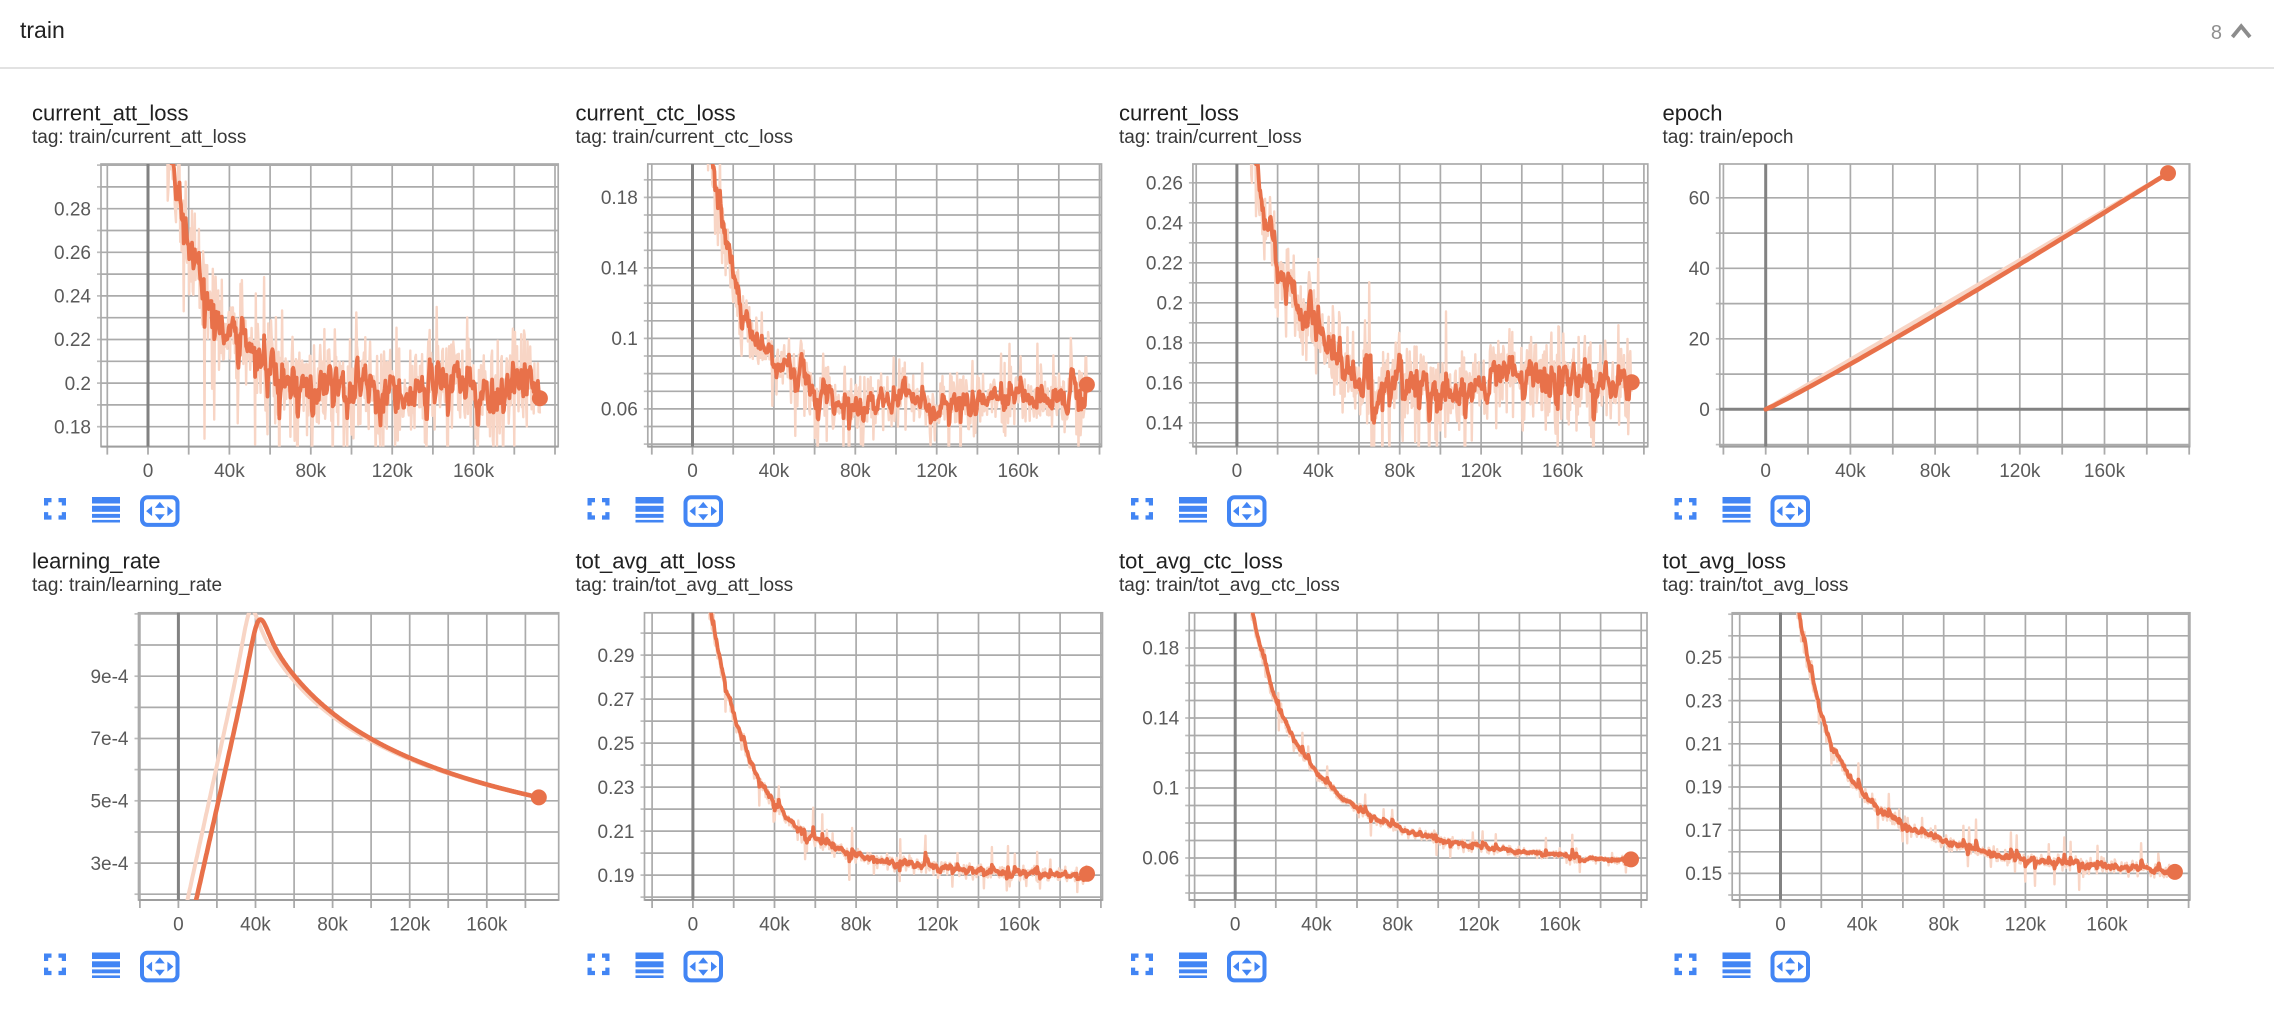 The height and width of the screenshot is (1018, 2274). I want to click on svg-text: tot_avg_ctc_loss, so click(1201, 560).